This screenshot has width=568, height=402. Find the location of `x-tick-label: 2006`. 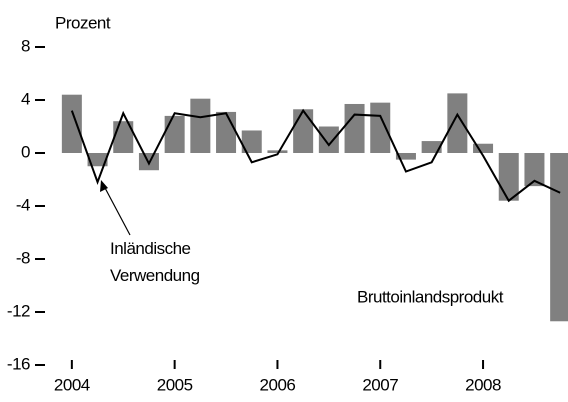

x-tick-label: 2006 is located at coordinates (278, 384).